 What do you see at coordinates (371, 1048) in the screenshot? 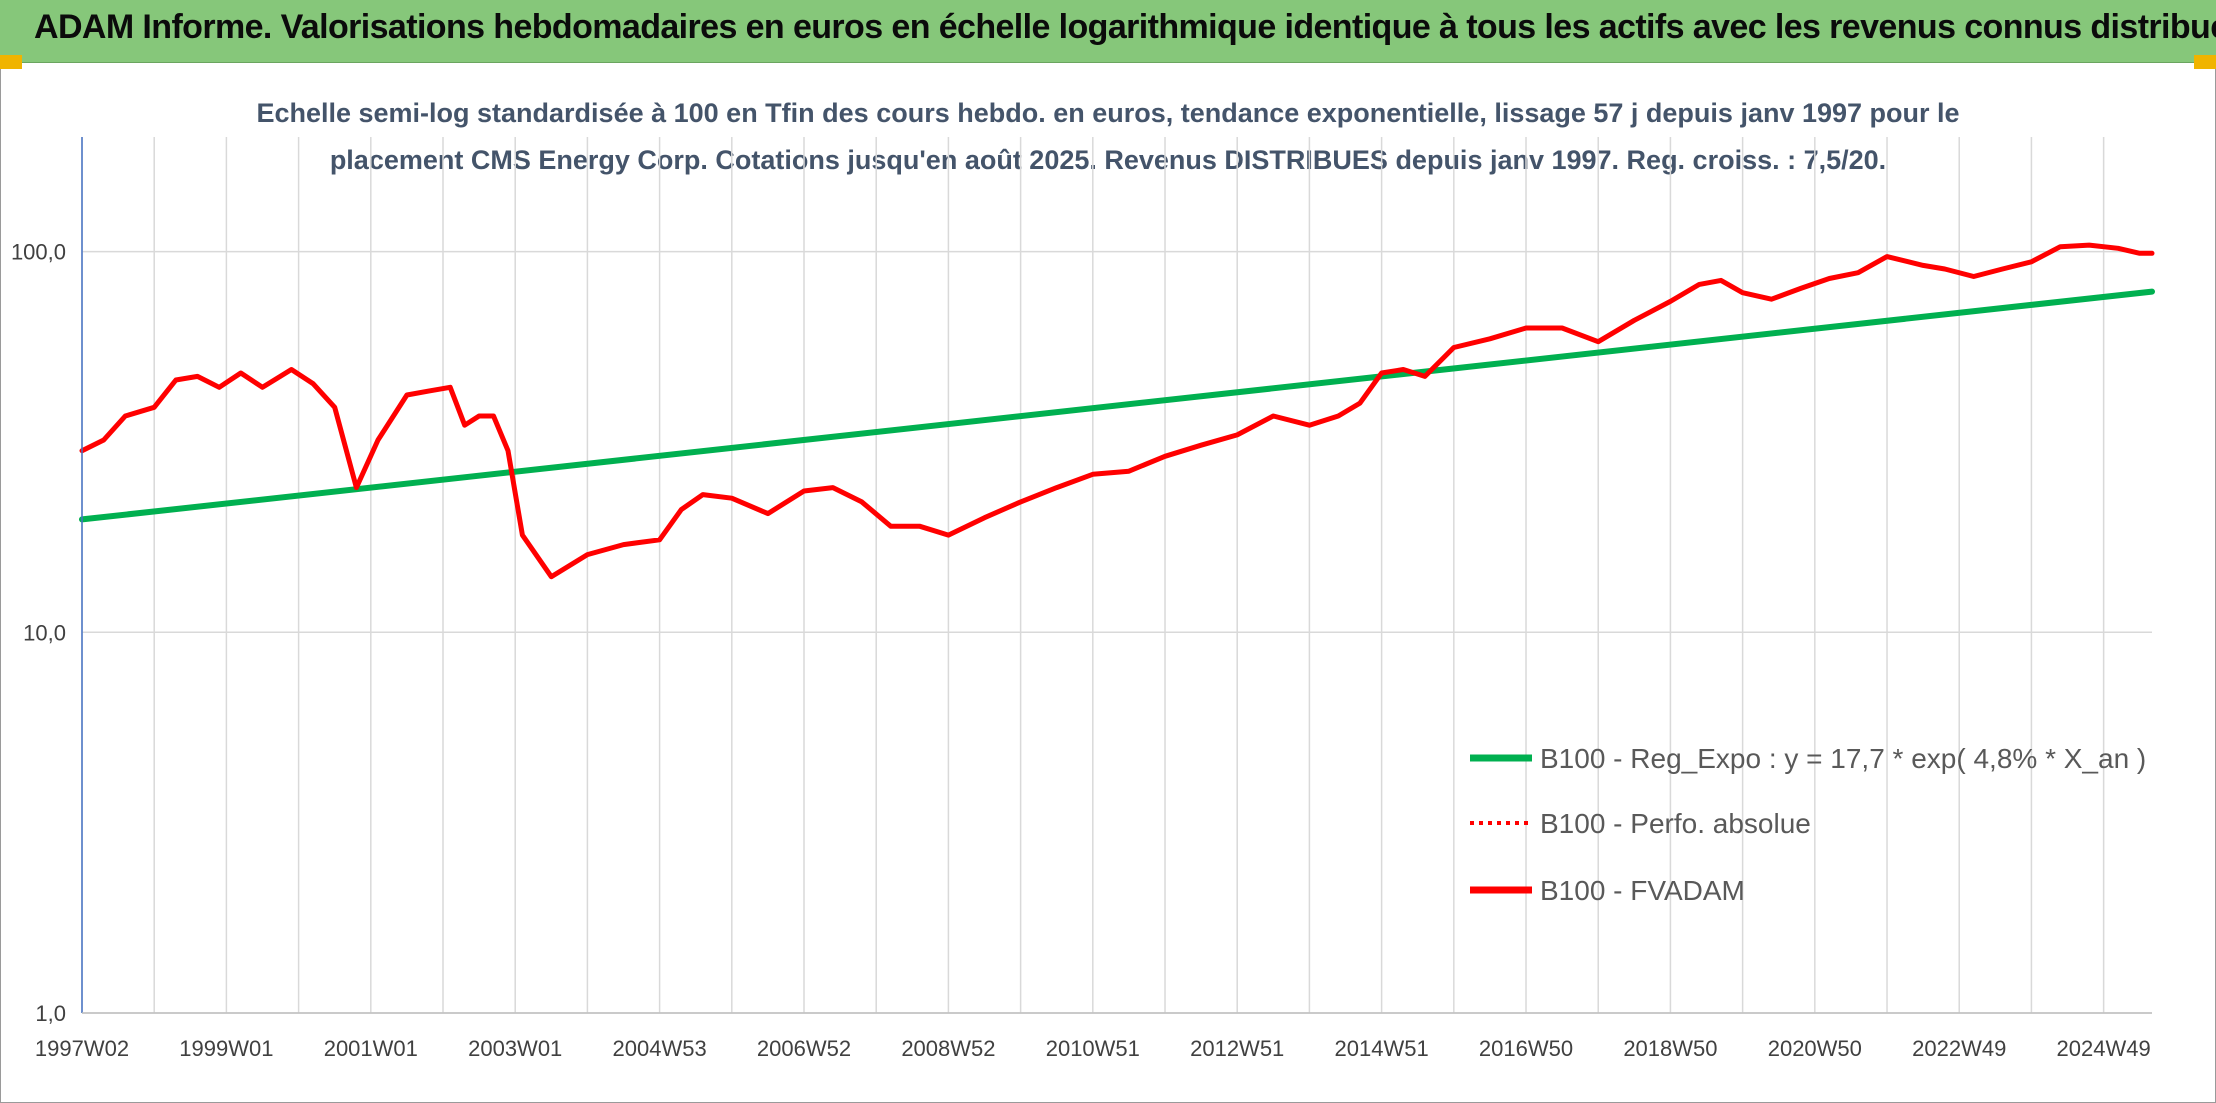
I see `x-tick-label: 2001W01` at bounding box center [371, 1048].